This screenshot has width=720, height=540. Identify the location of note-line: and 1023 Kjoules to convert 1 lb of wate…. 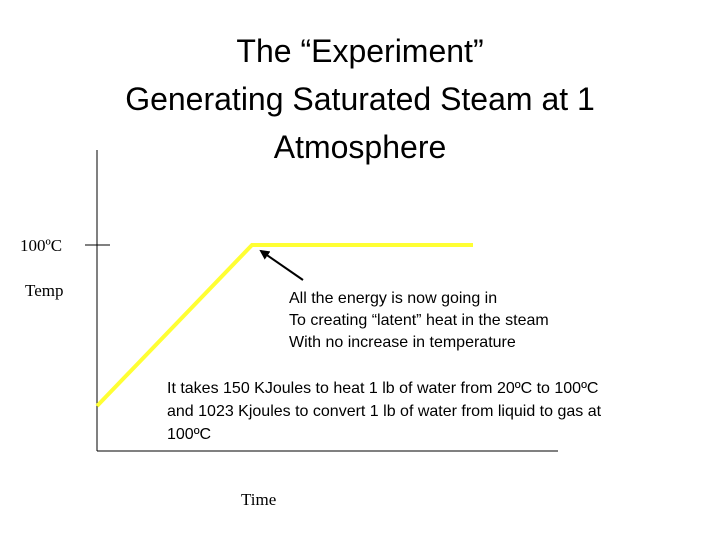
(384, 411).